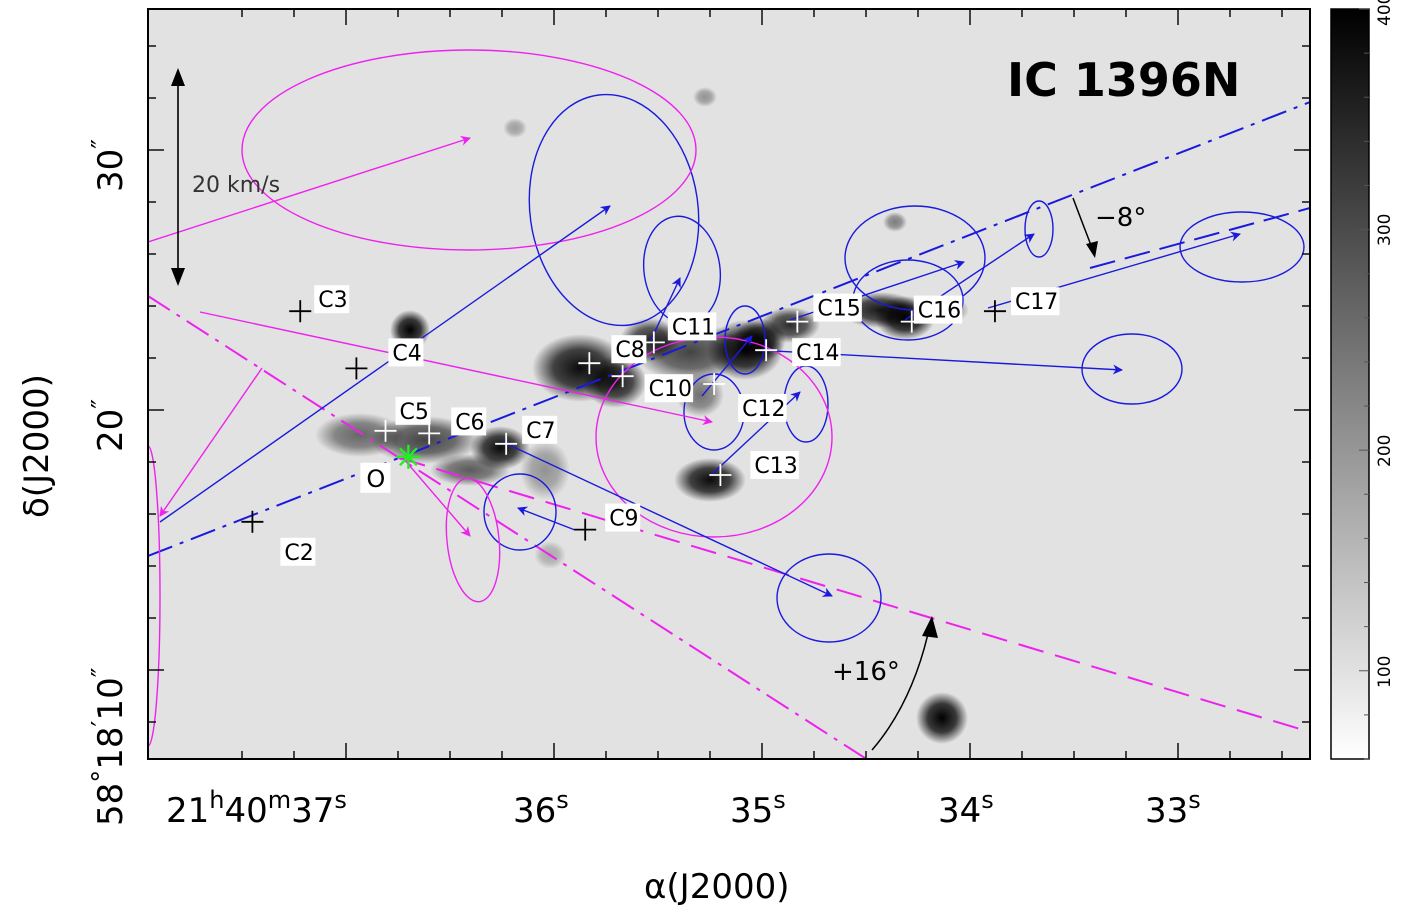 Image resolution: width=1424 pixels, height=924 pixels. Describe the element at coordinates (375, 479) in the screenshot. I see `origin-label: O` at that location.